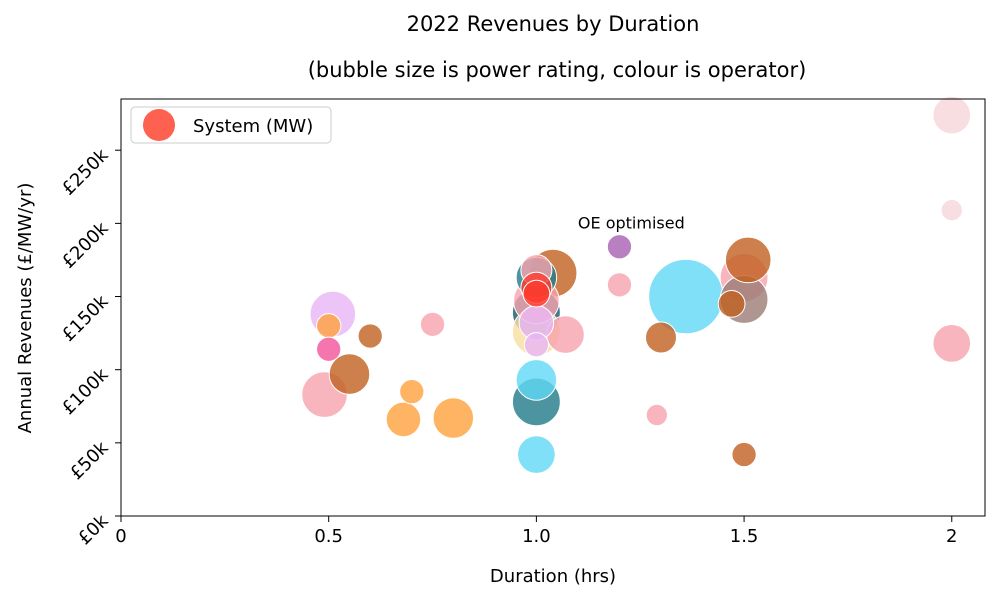 This screenshot has width=1000, height=600. What do you see at coordinates (951, 536) in the screenshot?
I see `x-tick-label: 2` at bounding box center [951, 536].